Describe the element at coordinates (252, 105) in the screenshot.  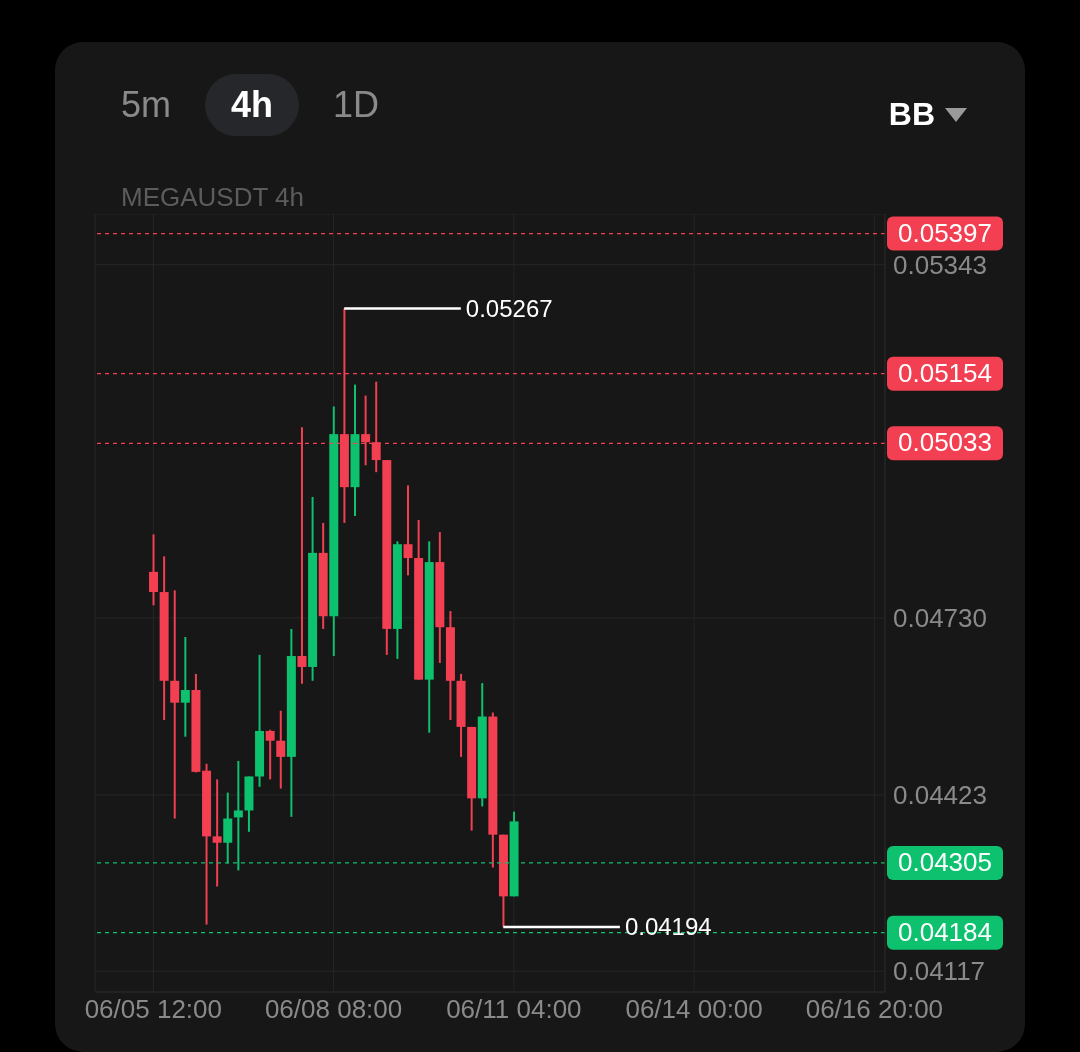
I see `text: 4h` at that location.